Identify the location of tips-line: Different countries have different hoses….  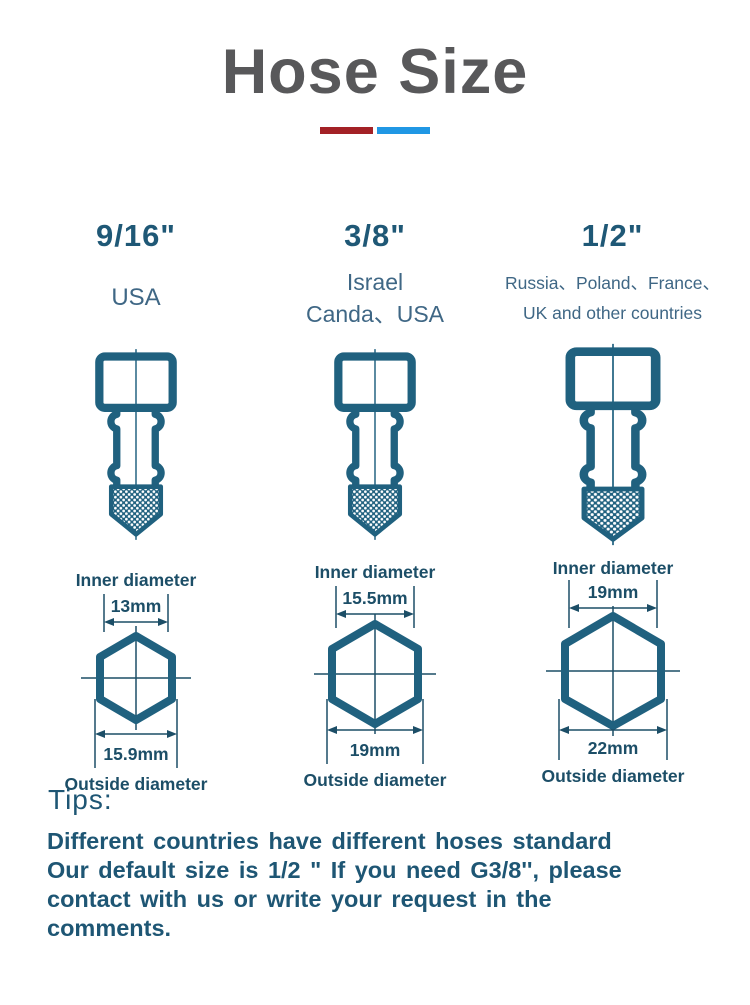
(329, 841).